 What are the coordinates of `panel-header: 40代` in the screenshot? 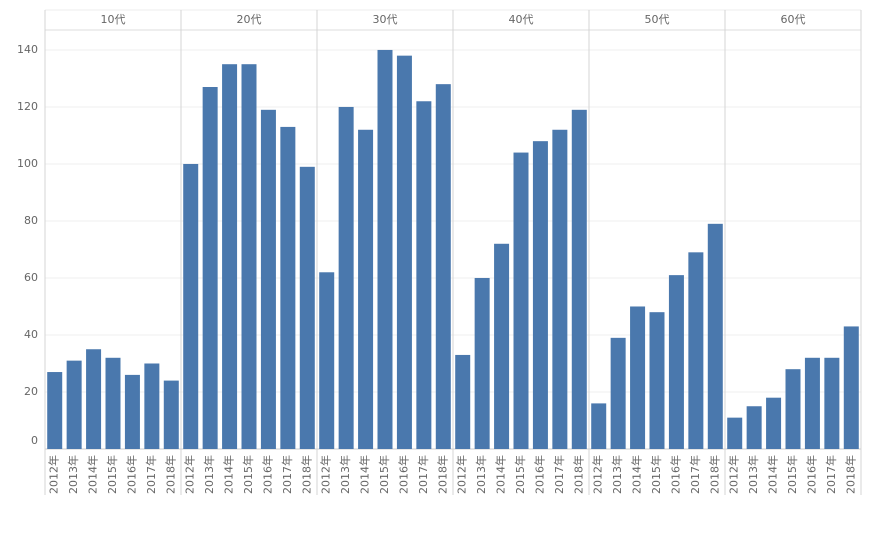 It's located at (521, 19).